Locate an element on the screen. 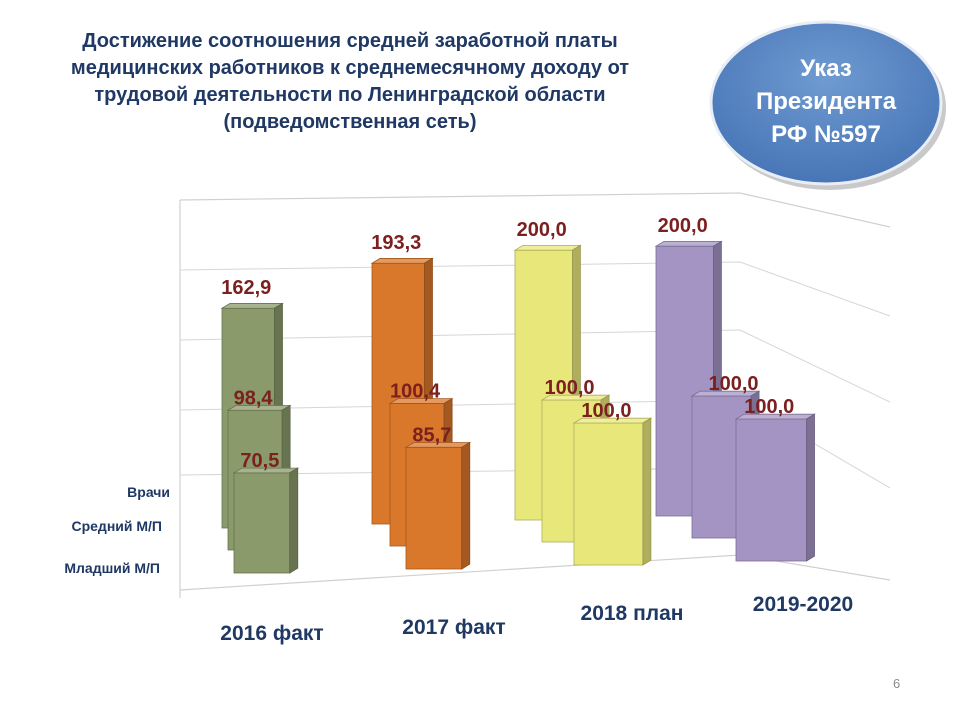 This screenshot has width=960, height=720. data-label: 70,5 is located at coordinates (259, 461).